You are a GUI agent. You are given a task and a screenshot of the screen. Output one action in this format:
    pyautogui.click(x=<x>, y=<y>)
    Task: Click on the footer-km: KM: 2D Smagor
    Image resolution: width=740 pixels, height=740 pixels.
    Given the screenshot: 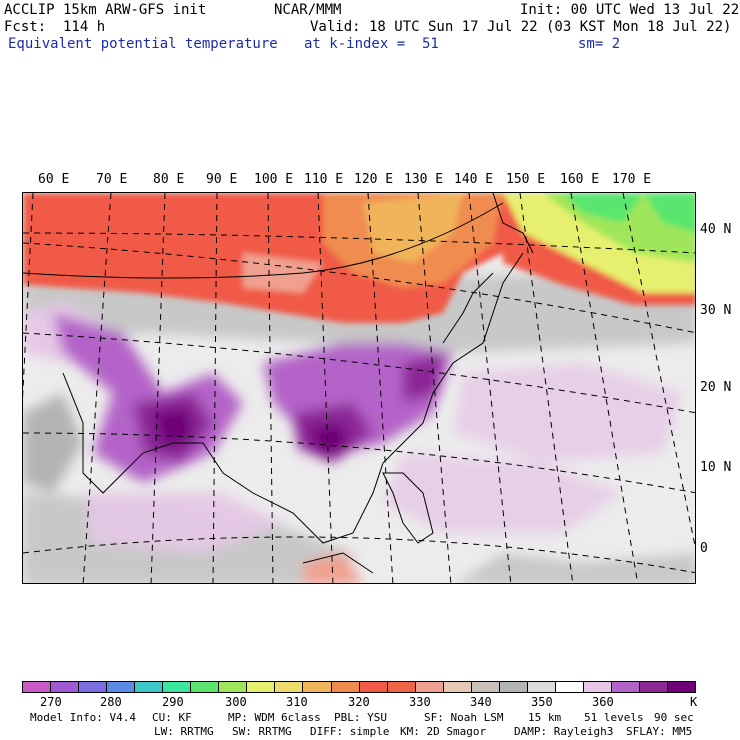 What is the action you would take?
    pyautogui.click(x=443, y=731)
    